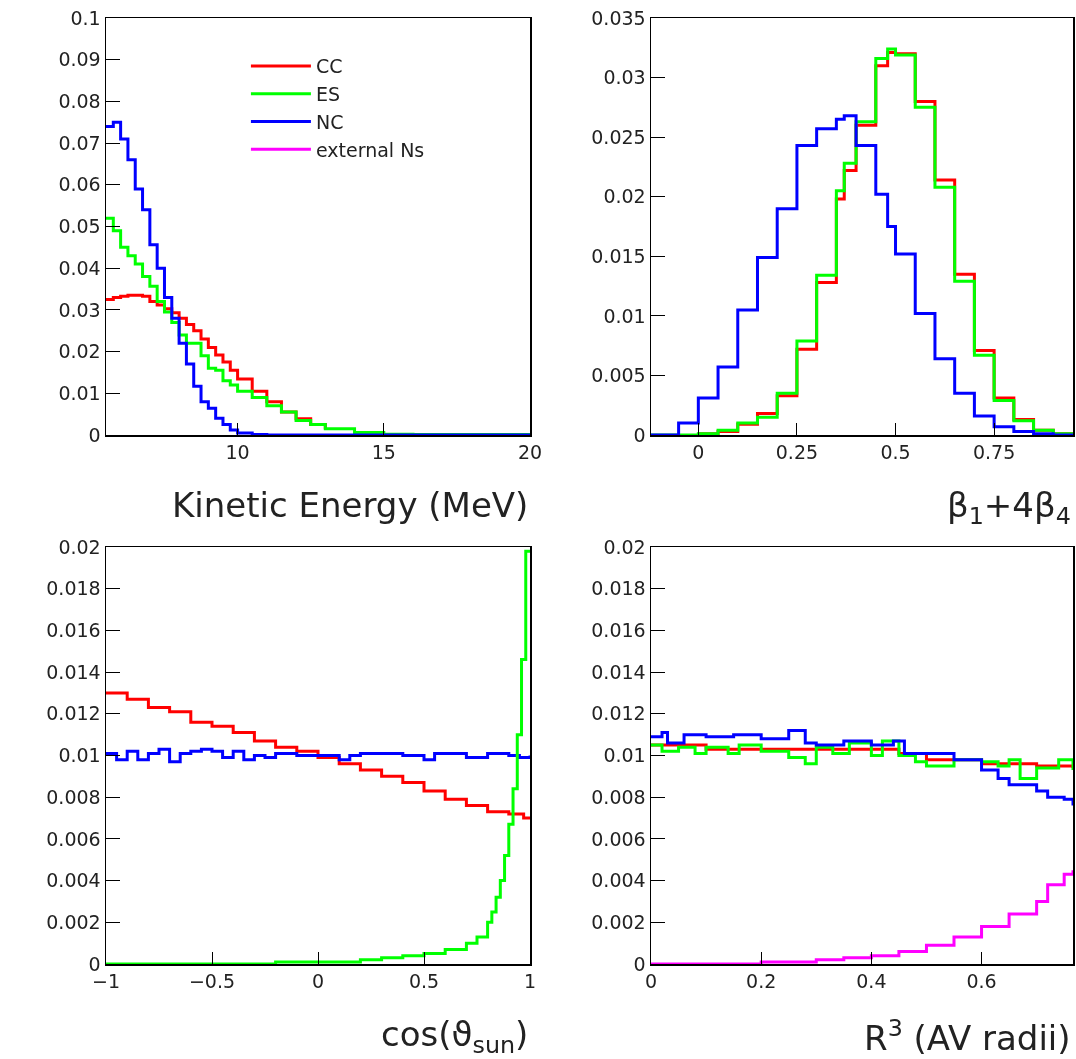 The height and width of the screenshot is (1059, 1076). What do you see at coordinates (383, 452) in the screenshot?
I see `x-tick-label: 15` at bounding box center [383, 452].